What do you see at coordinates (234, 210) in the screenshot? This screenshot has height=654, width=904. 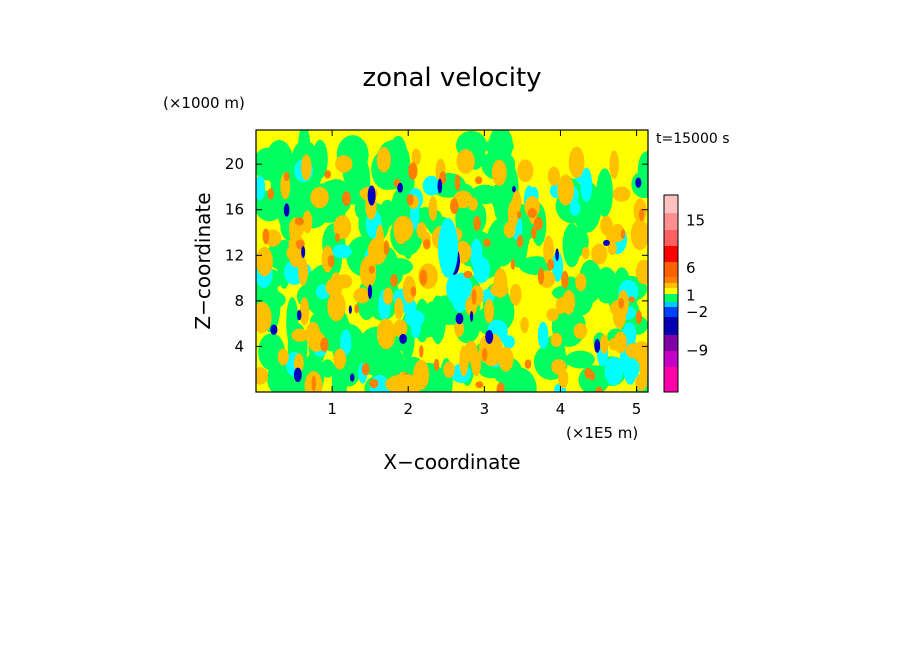 I see `y-tick-label: 16` at bounding box center [234, 210].